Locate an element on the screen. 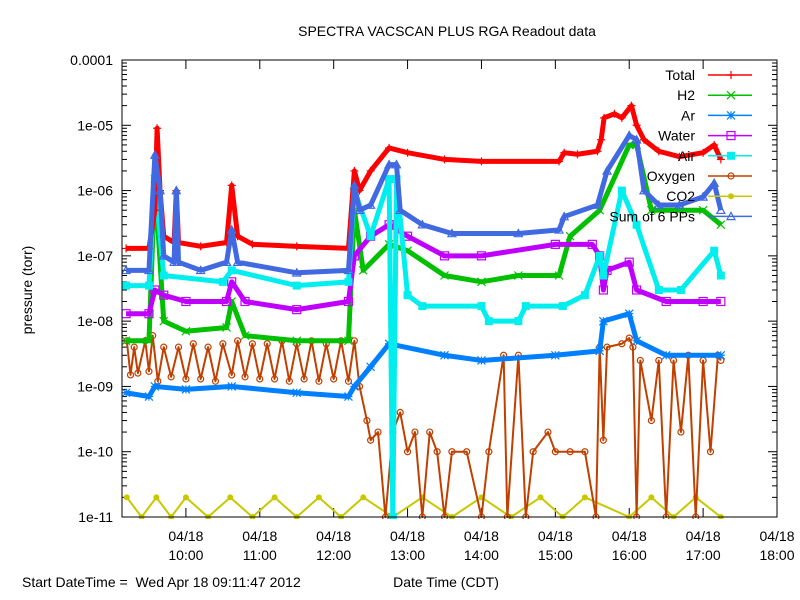 This screenshot has width=800, height=600. legend-label: Sum of 6 PPs is located at coordinates (652, 216).